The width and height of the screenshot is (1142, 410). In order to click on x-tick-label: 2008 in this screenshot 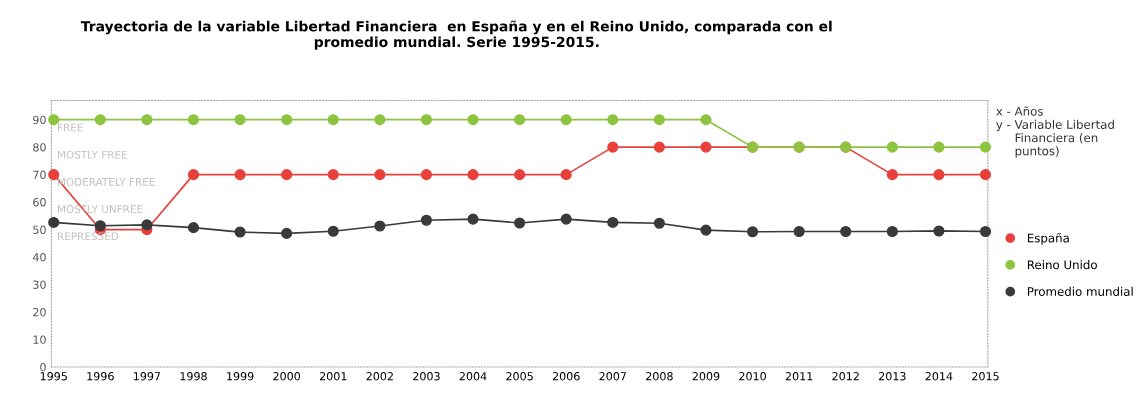, I will do `click(659, 376)`.